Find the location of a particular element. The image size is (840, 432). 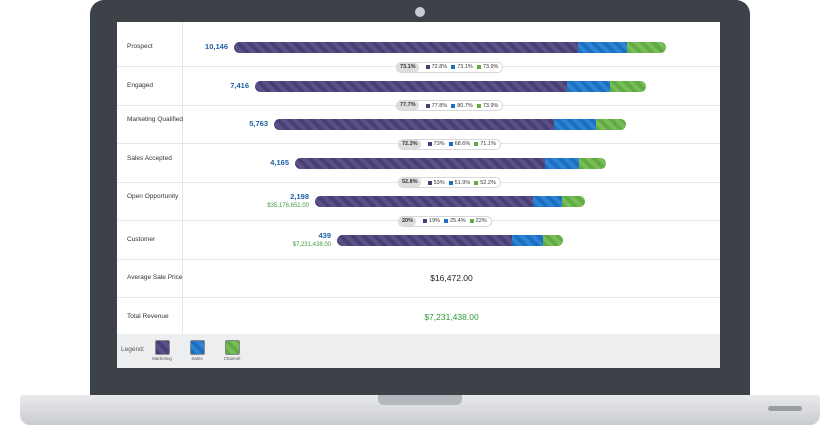

sales-rate: 80.7% is located at coordinates (465, 105).